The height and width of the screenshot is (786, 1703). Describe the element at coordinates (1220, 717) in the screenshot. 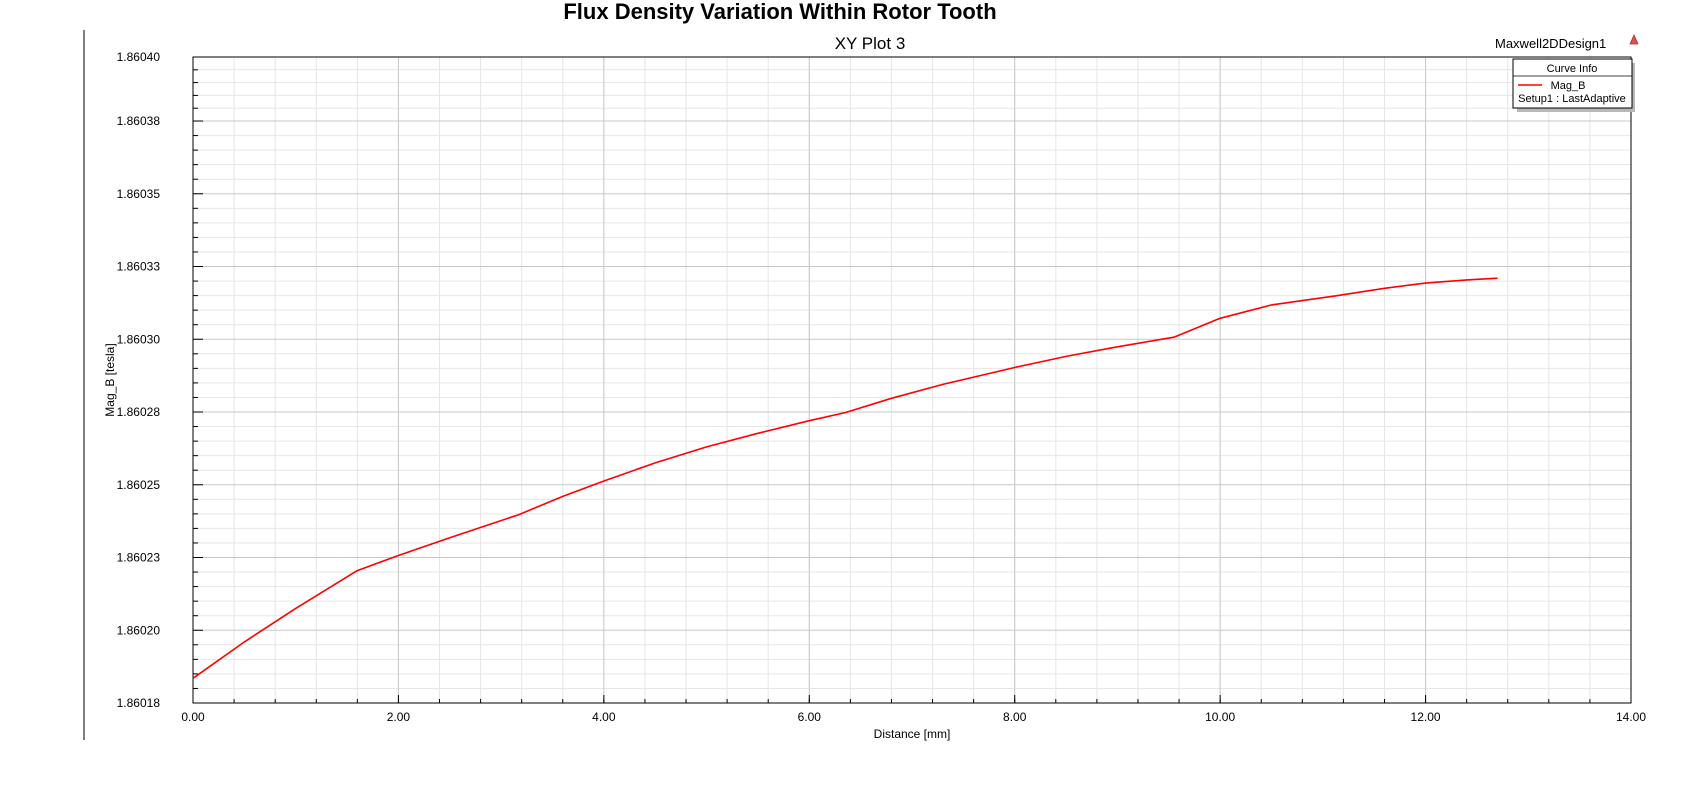

I see `x-tick-label: 10.00` at that location.